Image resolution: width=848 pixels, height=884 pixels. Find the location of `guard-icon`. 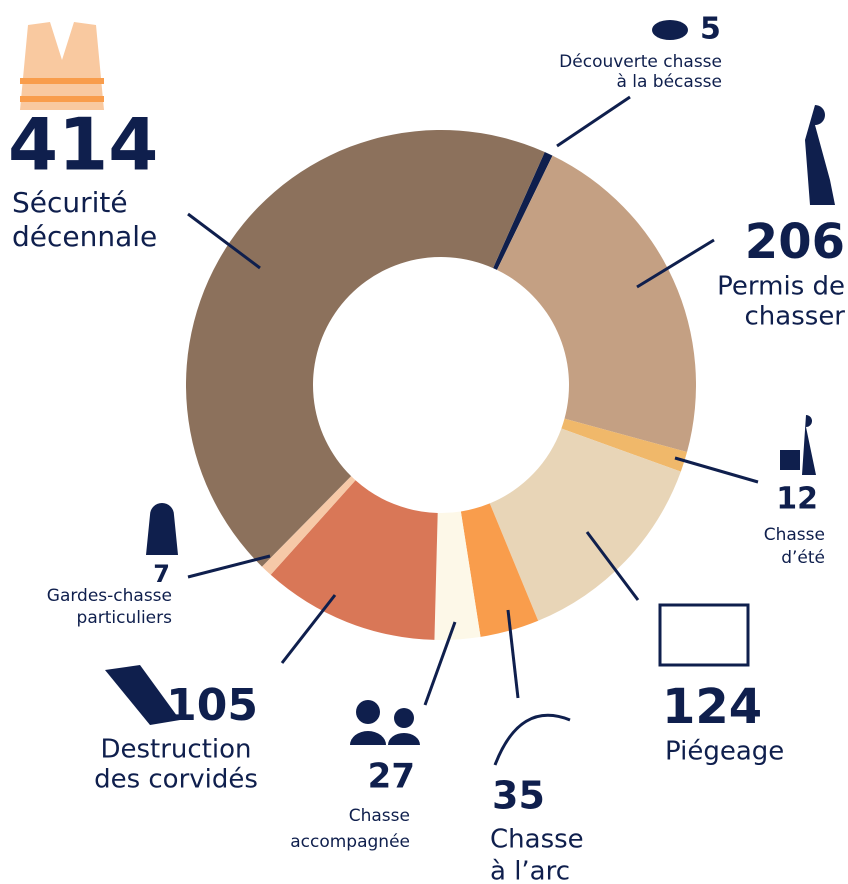

guard-icon is located at coordinates (162, 529).